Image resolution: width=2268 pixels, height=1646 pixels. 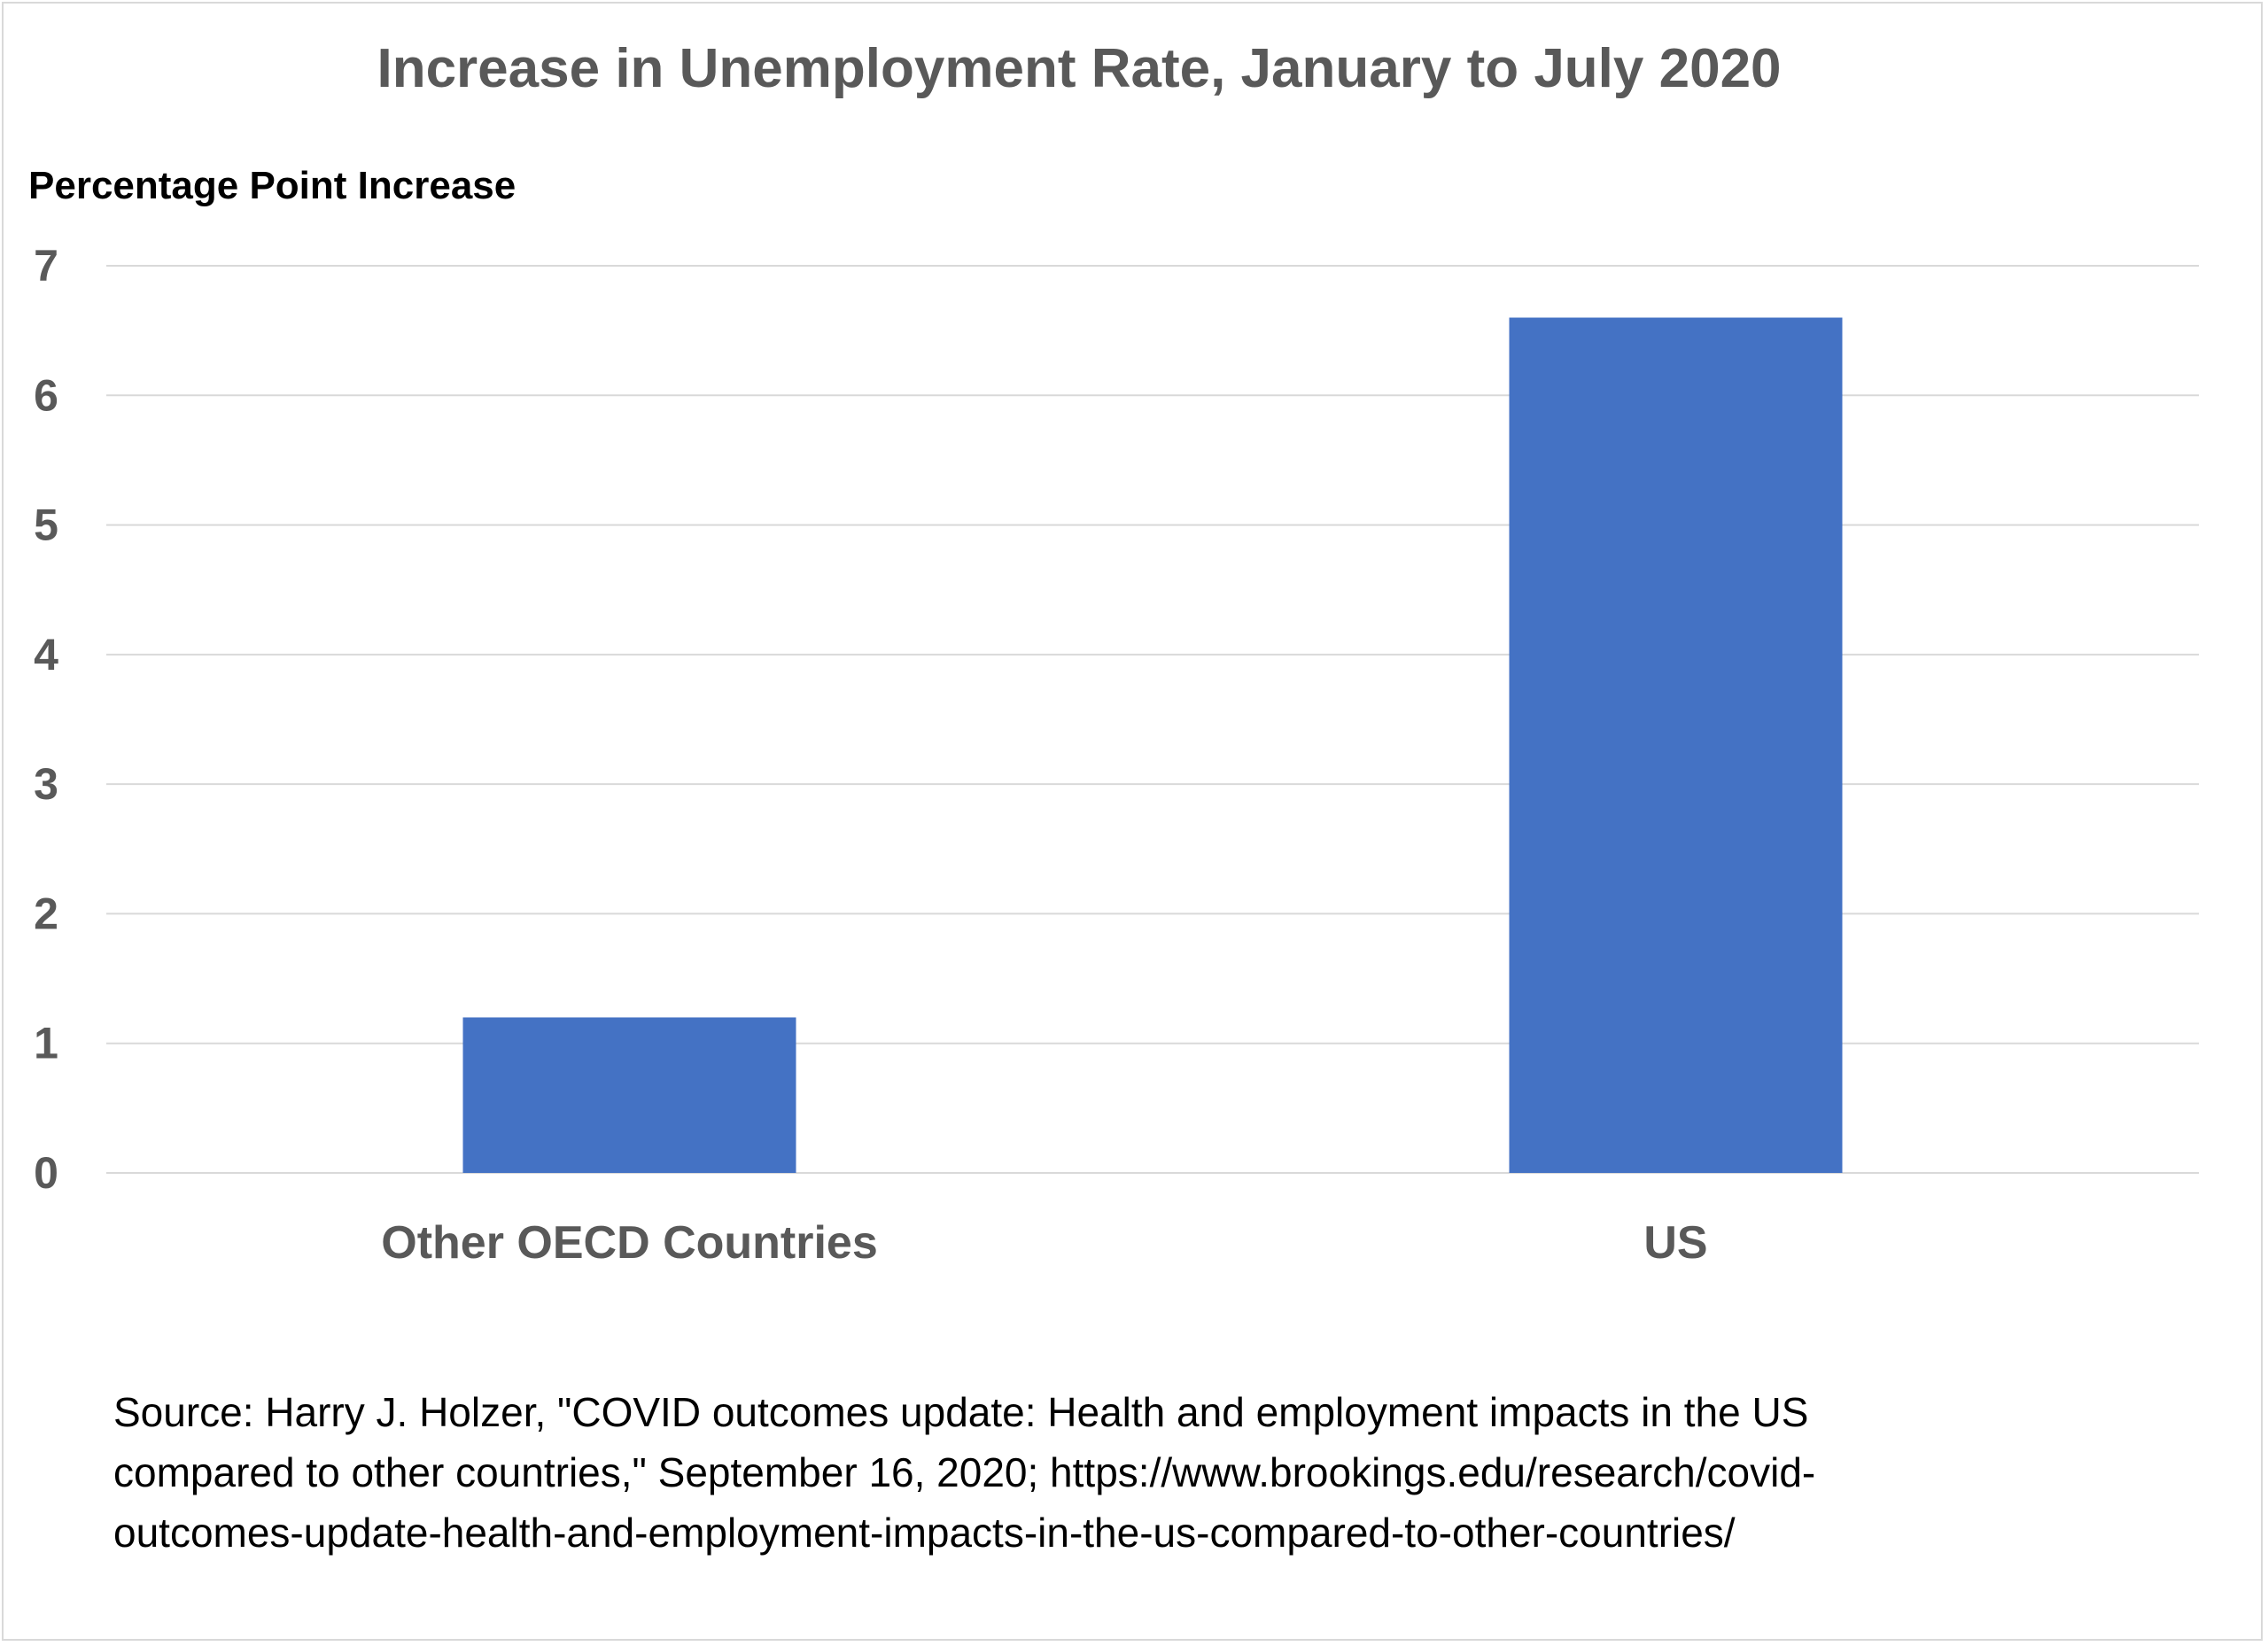 What do you see at coordinates (272, 185) in the screenshot?
I see `y-axis-label: Percentage Point Increase` at bounding box center [272, 185].